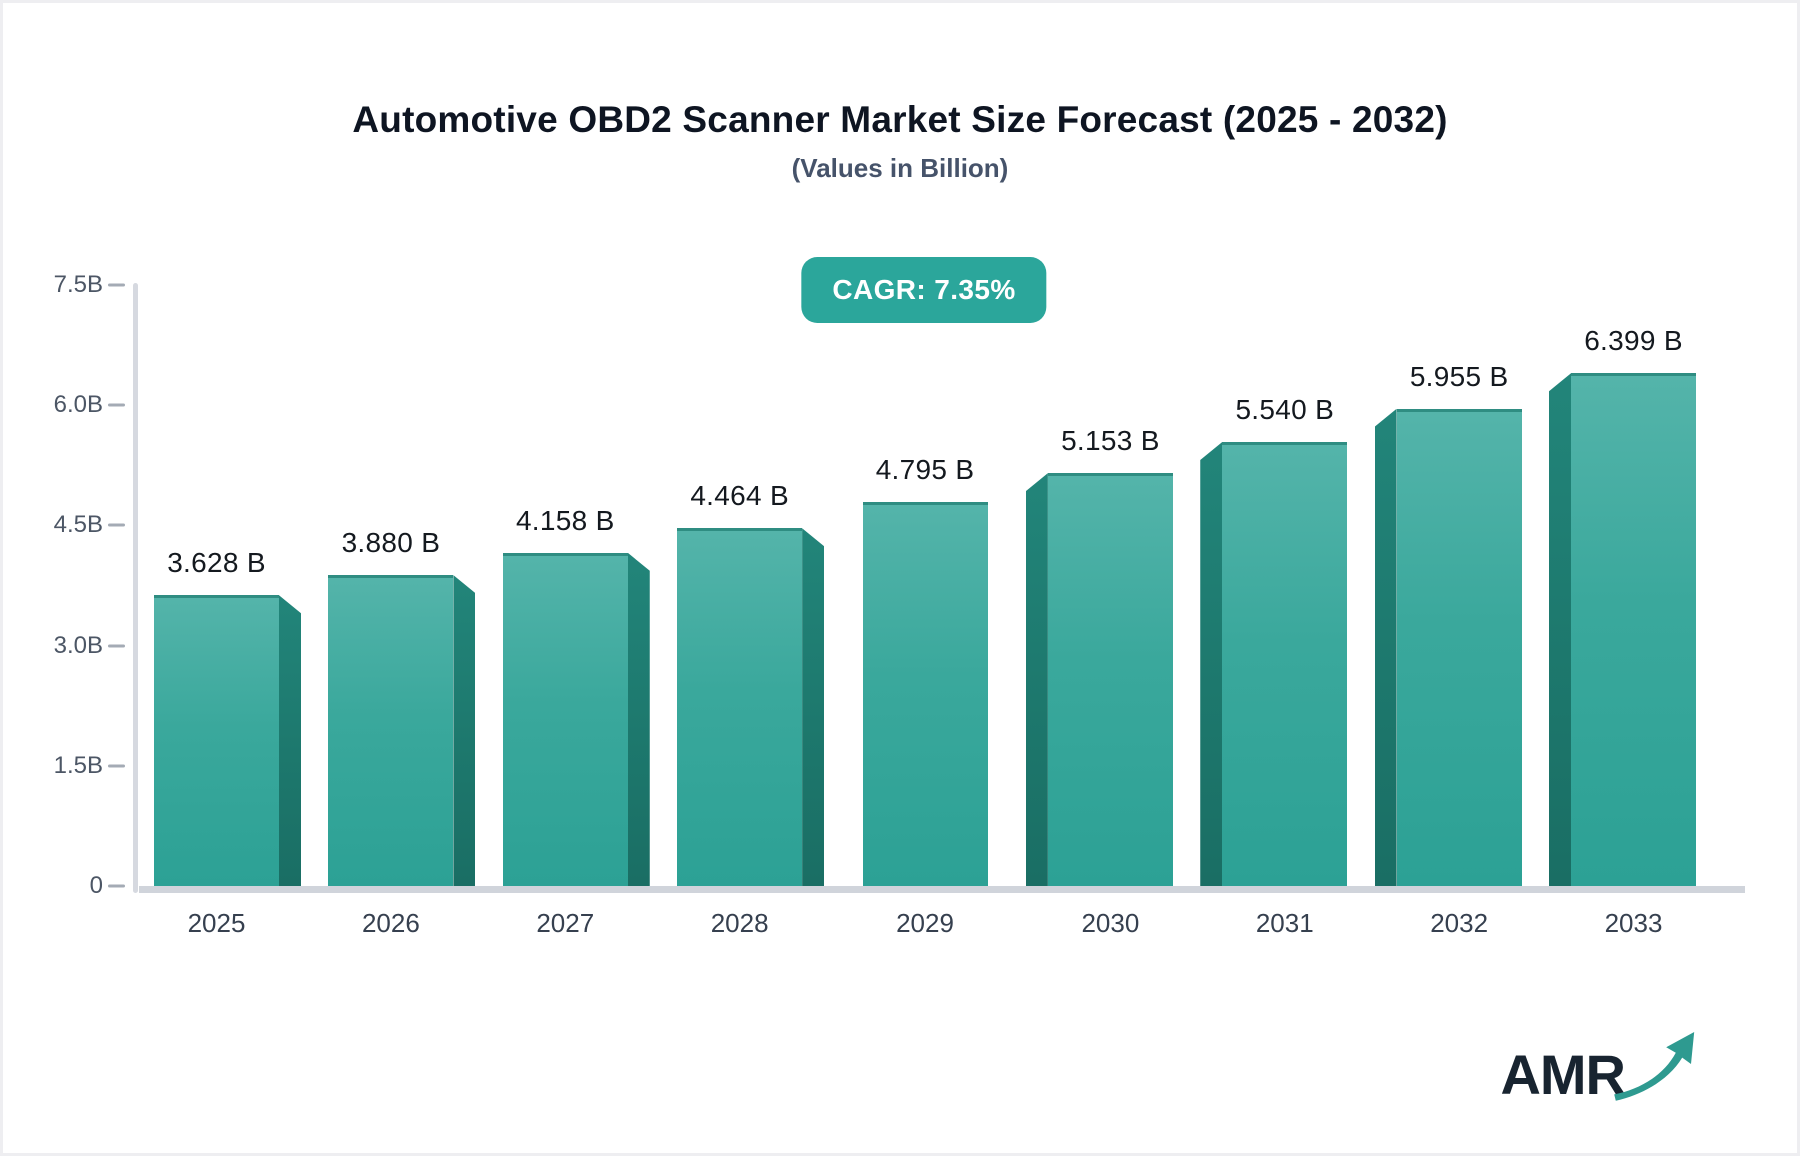  What do you see at coordinates (924, 290) in the screenshot?
I see `cagr-badge: CAGR: 7.35%` at bounding box center [924, 290].